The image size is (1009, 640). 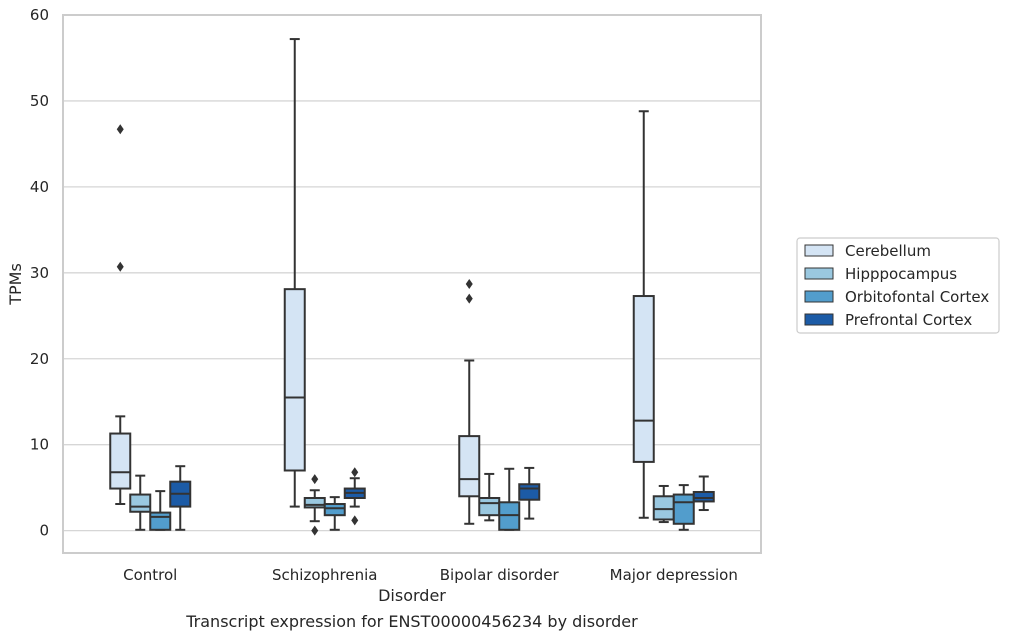 I want to click on y-tick-label: 20, so click(x=39, y=359).